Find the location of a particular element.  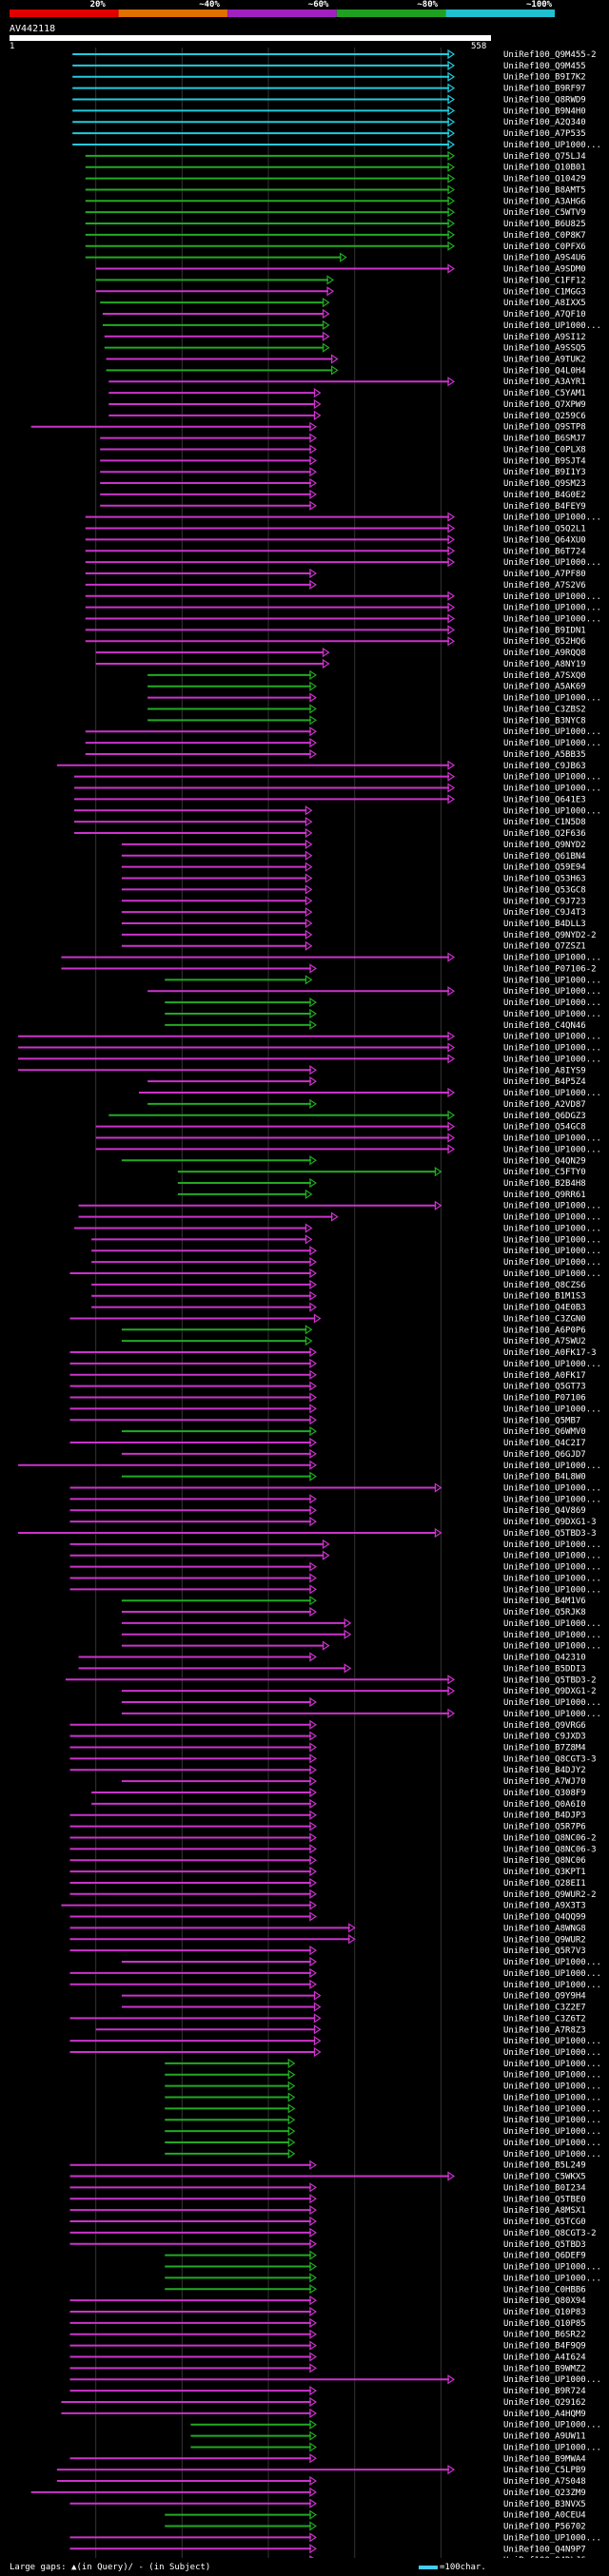

hit-label: UniRef100_Q5R7V3 is located at coordinates (544, 1951).